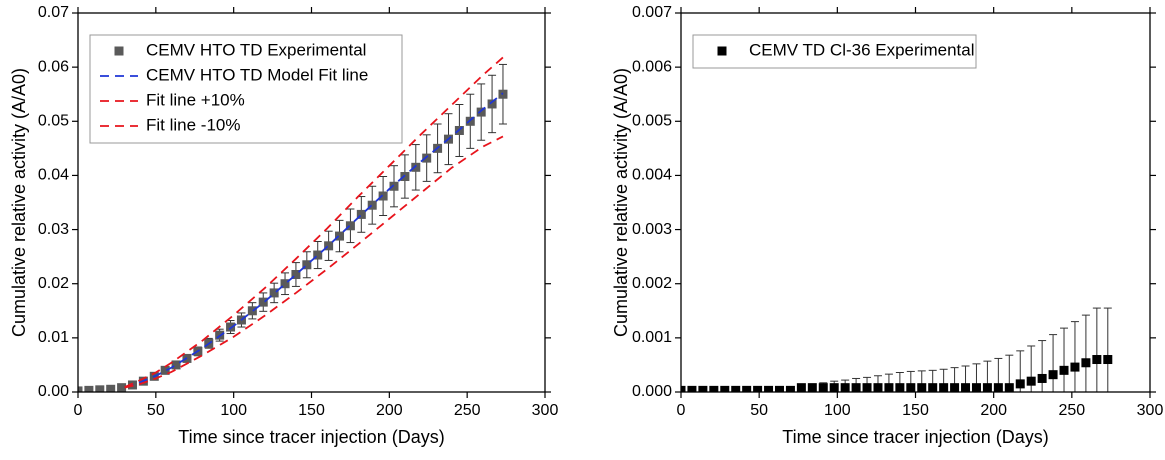 The image size is (1165, 460). I want to click on y-tick-label: 0.001, so click(652, 337).